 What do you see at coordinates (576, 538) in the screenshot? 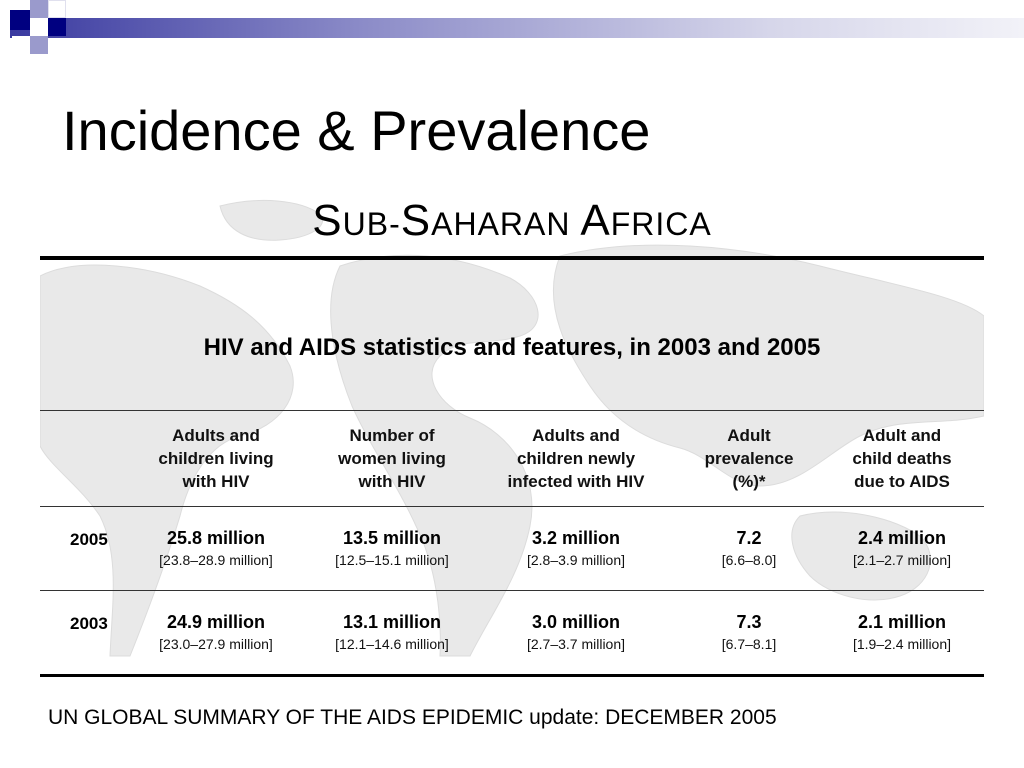
I see `cell-value: 3.2 million` at bounding box center [576, 538].